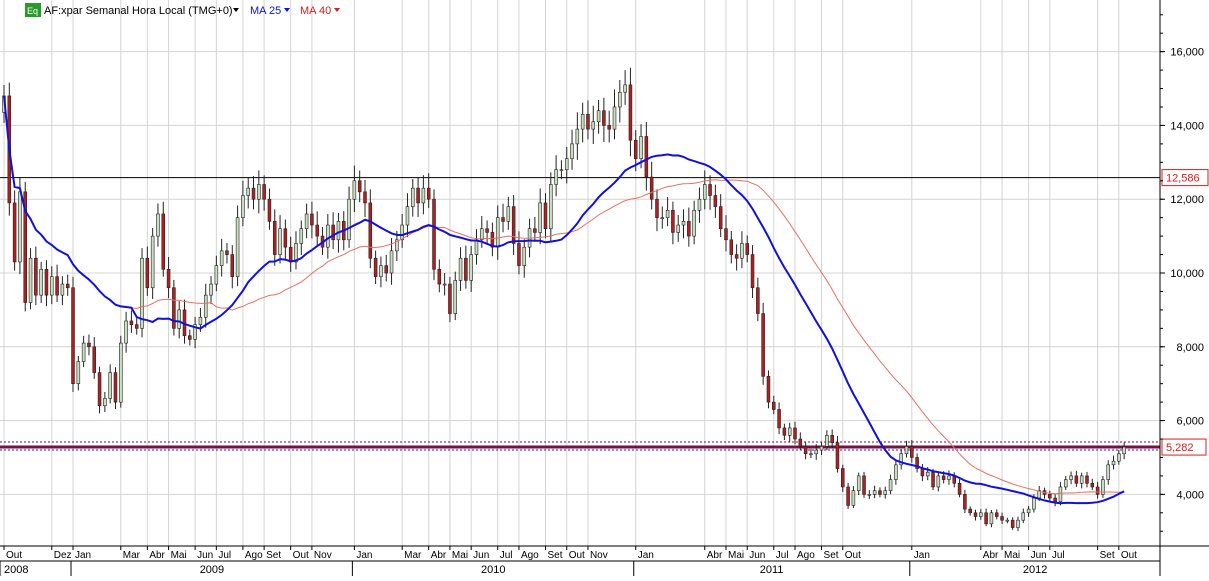  What do you see at coordinates (265, 11) in the screenshot?
I see `ma25-label: MA 25` at bounding box center [265, 11].